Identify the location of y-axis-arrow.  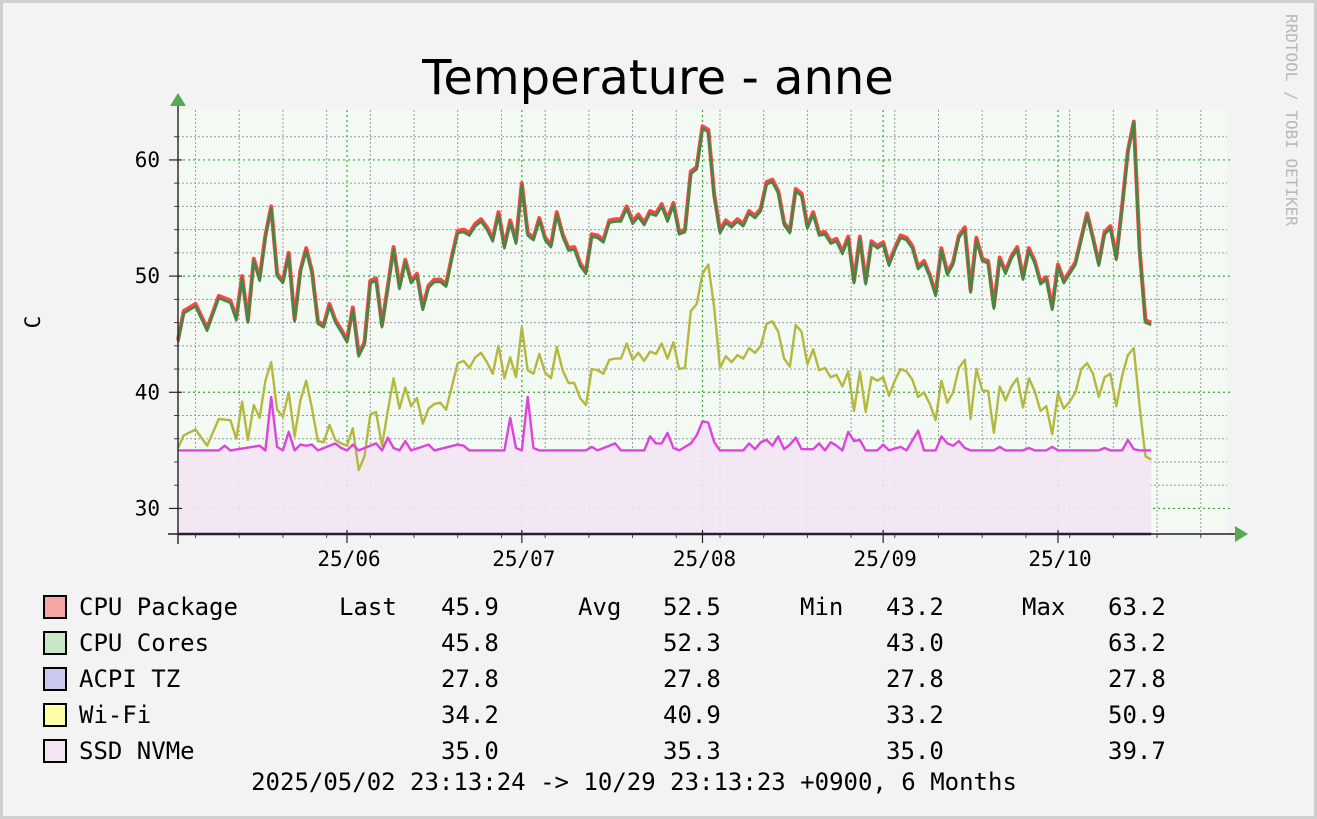
(178, 99).